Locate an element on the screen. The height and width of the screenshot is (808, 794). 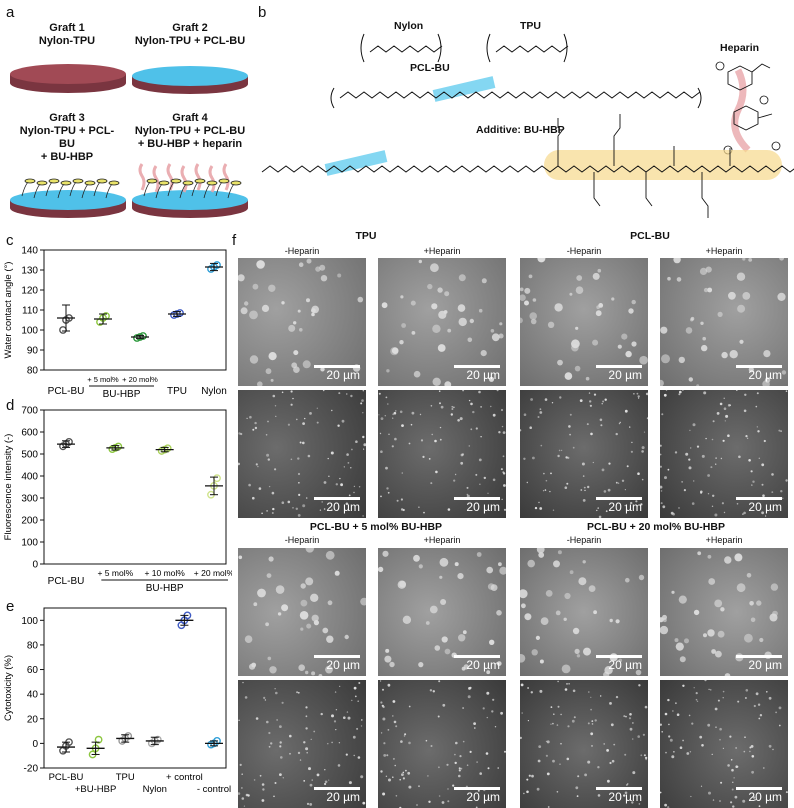
sem-image-r2-c2: 20 µm is located at coordinates (442, 454).